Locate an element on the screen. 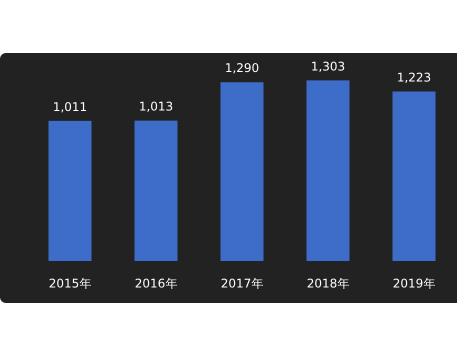  data-label: 1,290 is located at coordinates (242, 68).